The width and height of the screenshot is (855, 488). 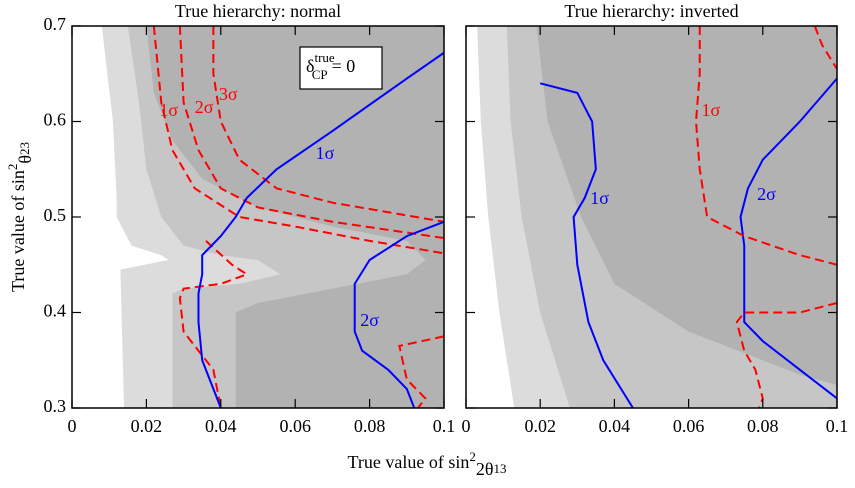 I want to click on x-axis-title-part: 13, so click(x=499, y=468).